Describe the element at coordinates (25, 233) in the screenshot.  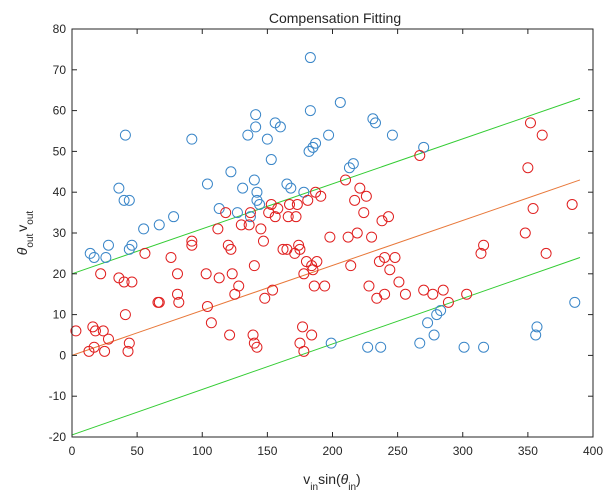
I see `y-axis-label: θoutvout` at that location.